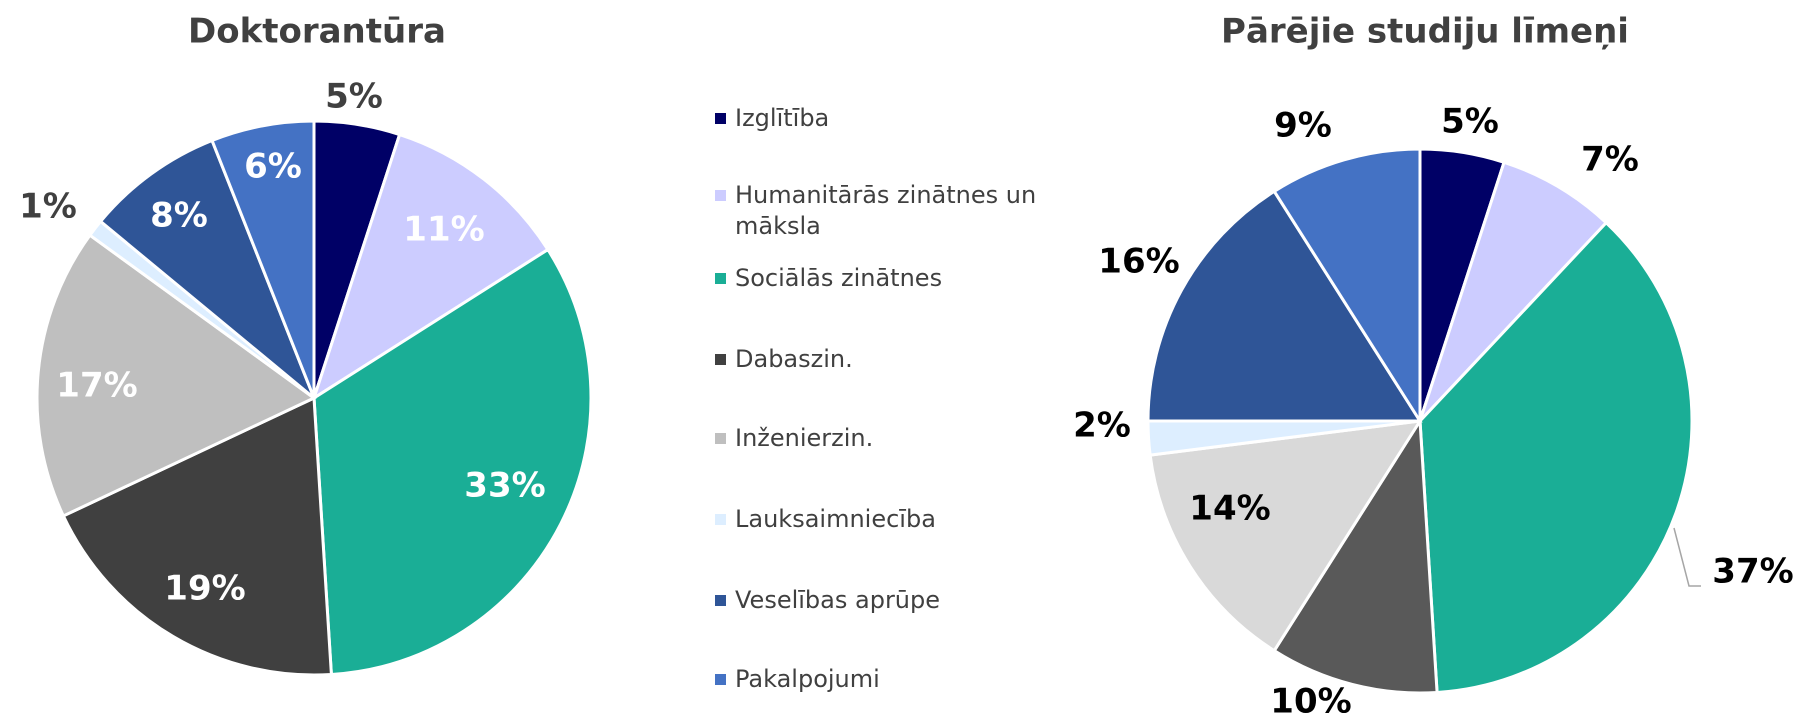 The height and width of the screenshot is (721, 1808). I want to click on legend-label: Pakalpojumi, so click(807, 679).